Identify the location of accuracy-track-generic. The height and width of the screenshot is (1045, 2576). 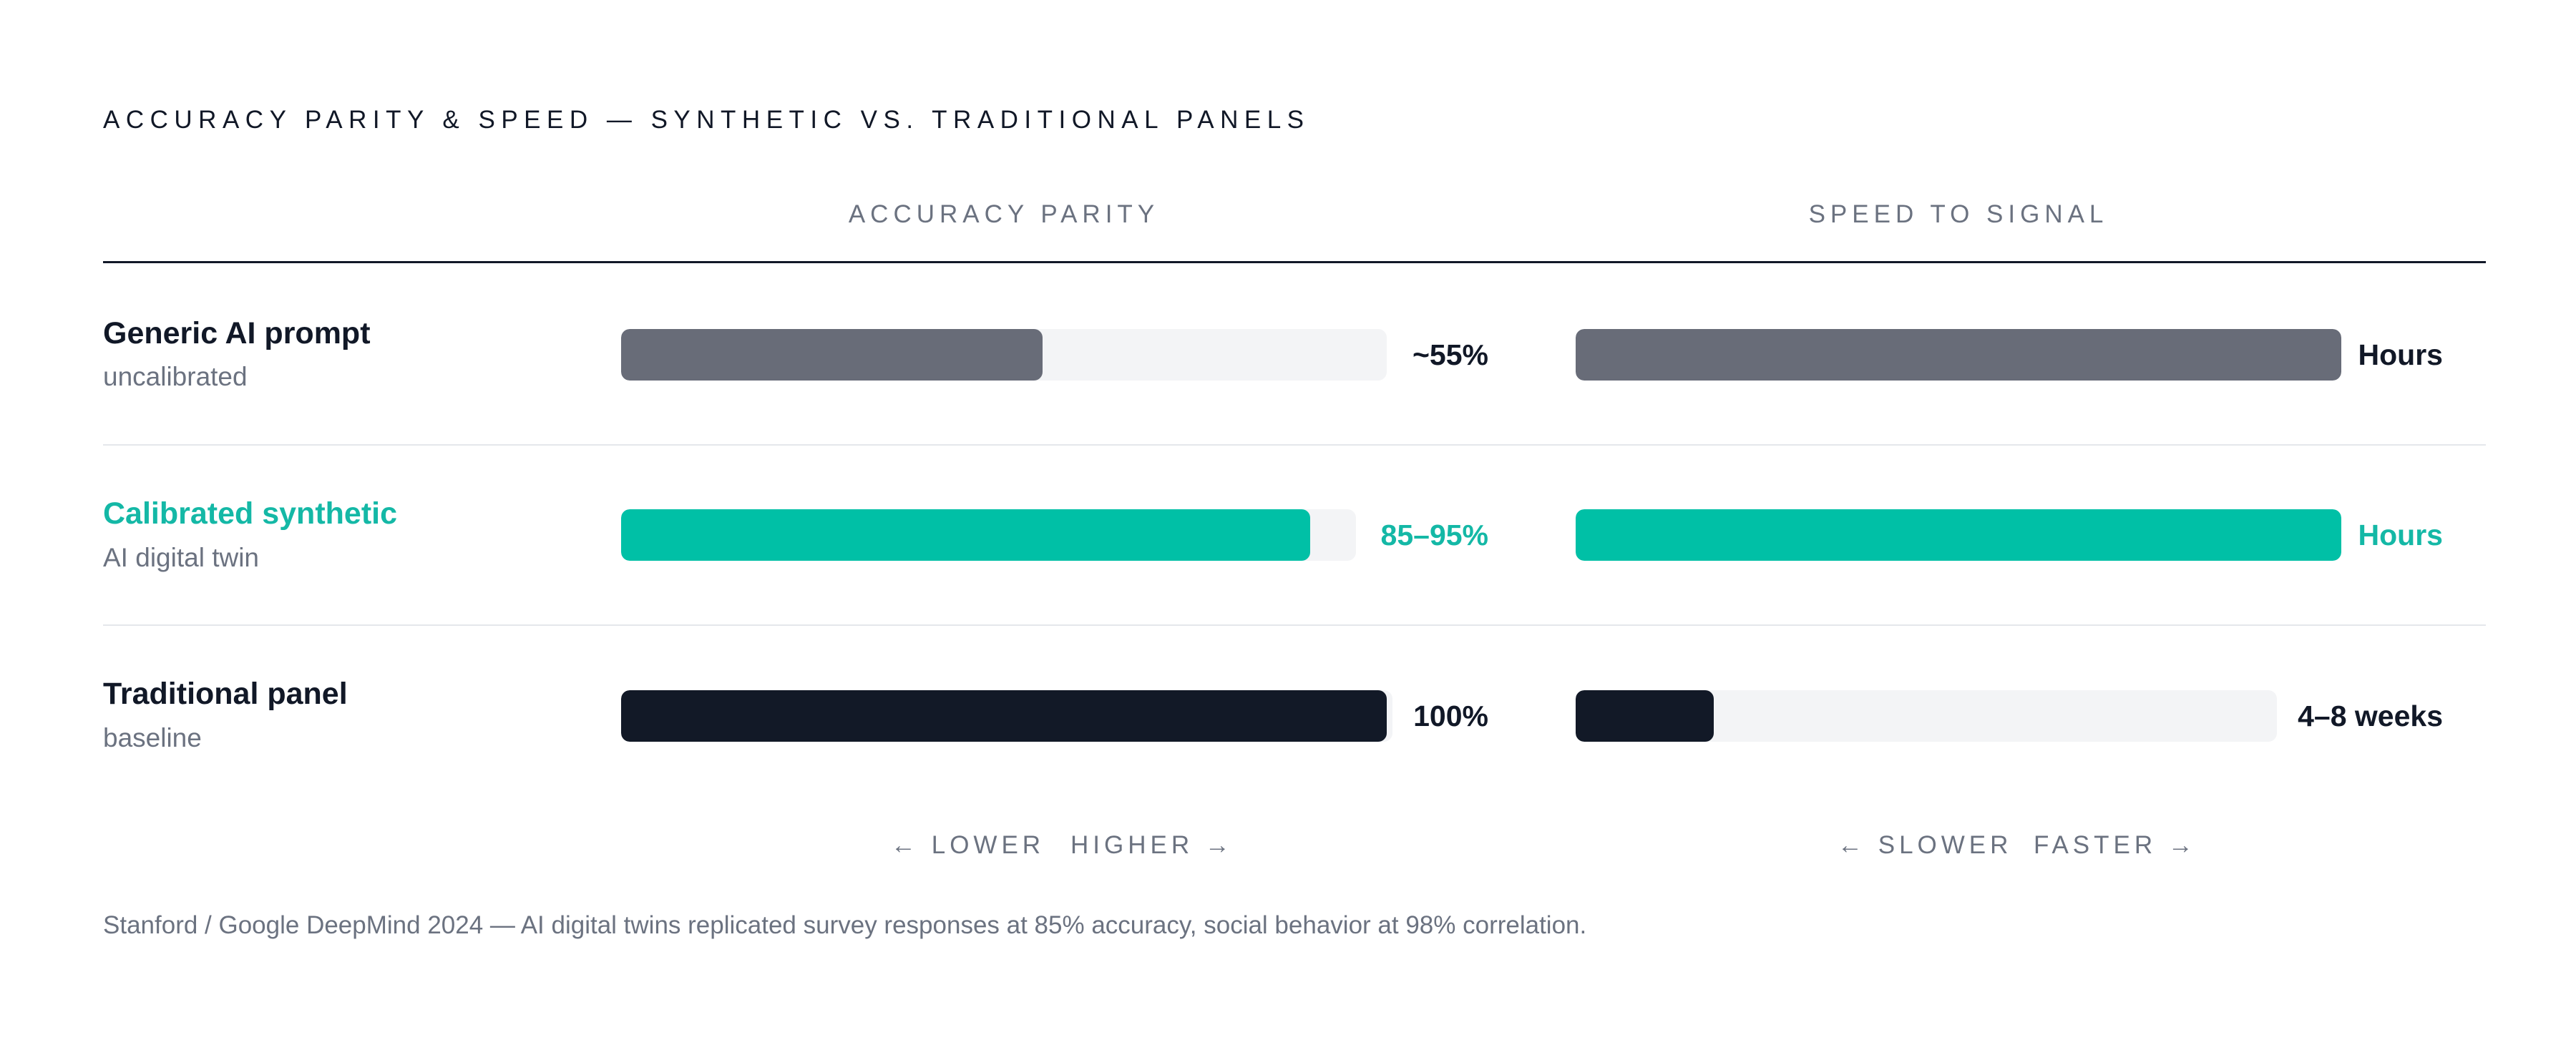
(1004, 355).